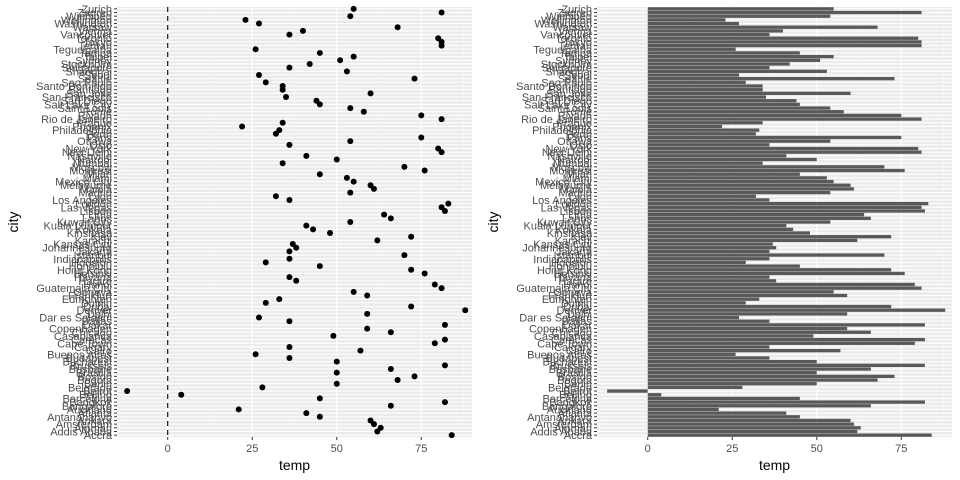 This screenshot has height=480, width=960. Describe the element at coordinates (569, 149) in the screenshot. I see `y-tick-label: New York` at that location.